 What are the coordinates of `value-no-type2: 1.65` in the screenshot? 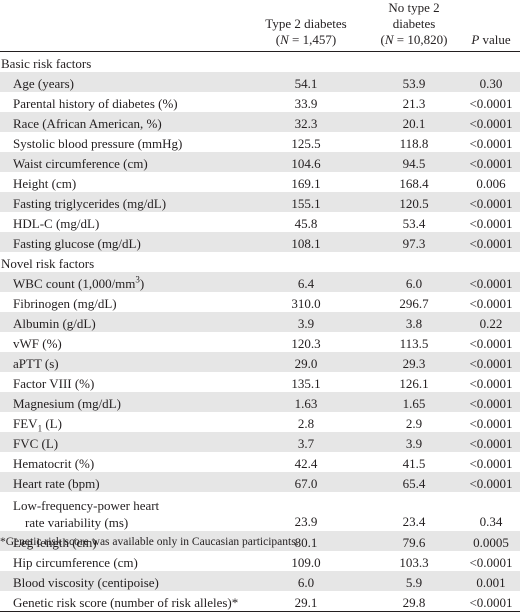 It's located at (414, 402).